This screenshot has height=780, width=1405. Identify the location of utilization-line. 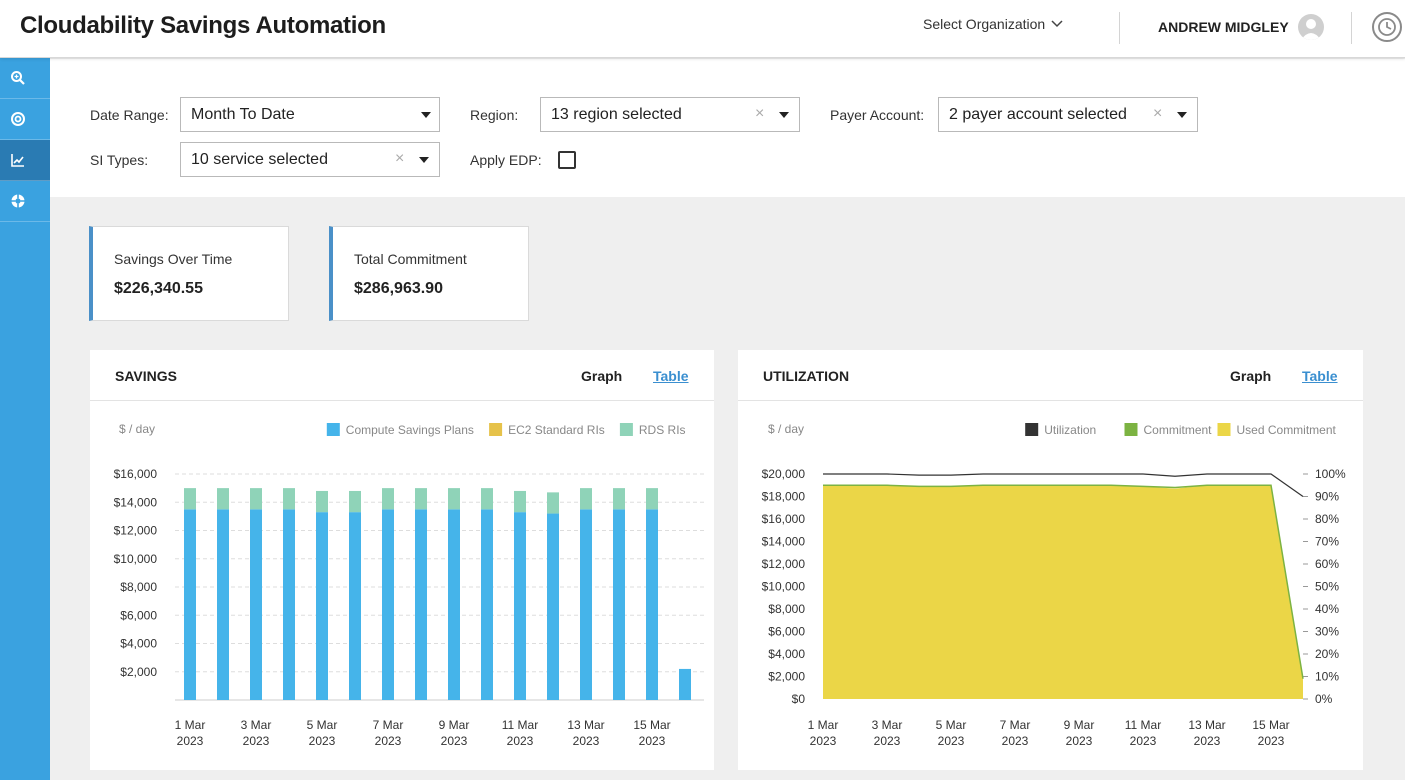
(1063, 485).